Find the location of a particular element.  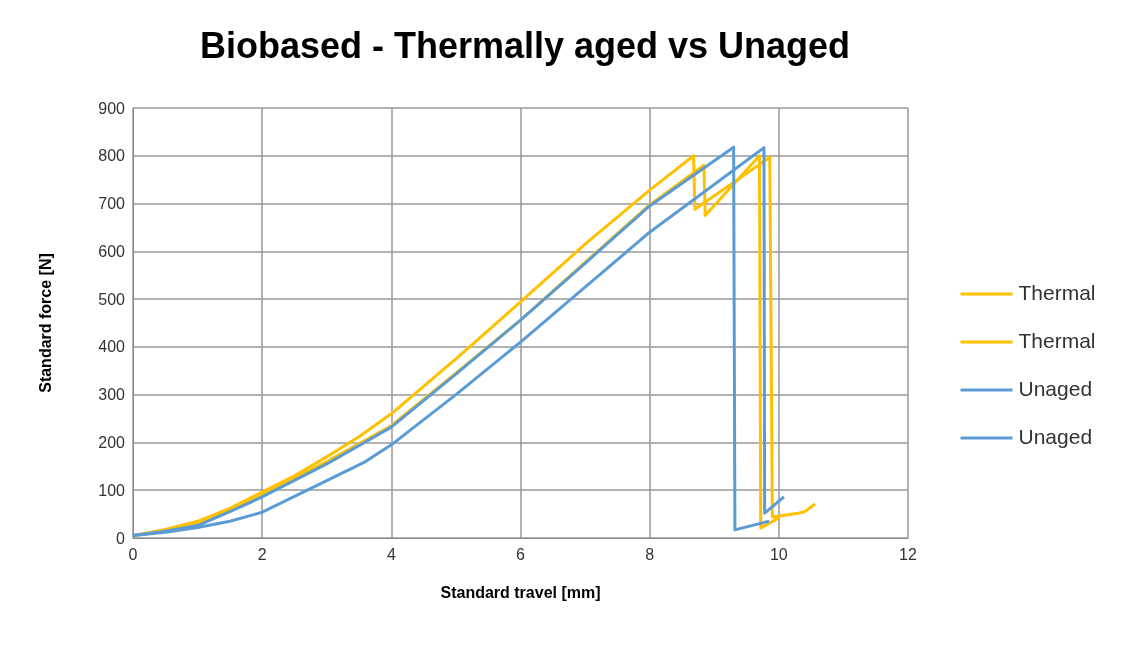

y-tick-label: 400 is located at coordinates (112, 347).